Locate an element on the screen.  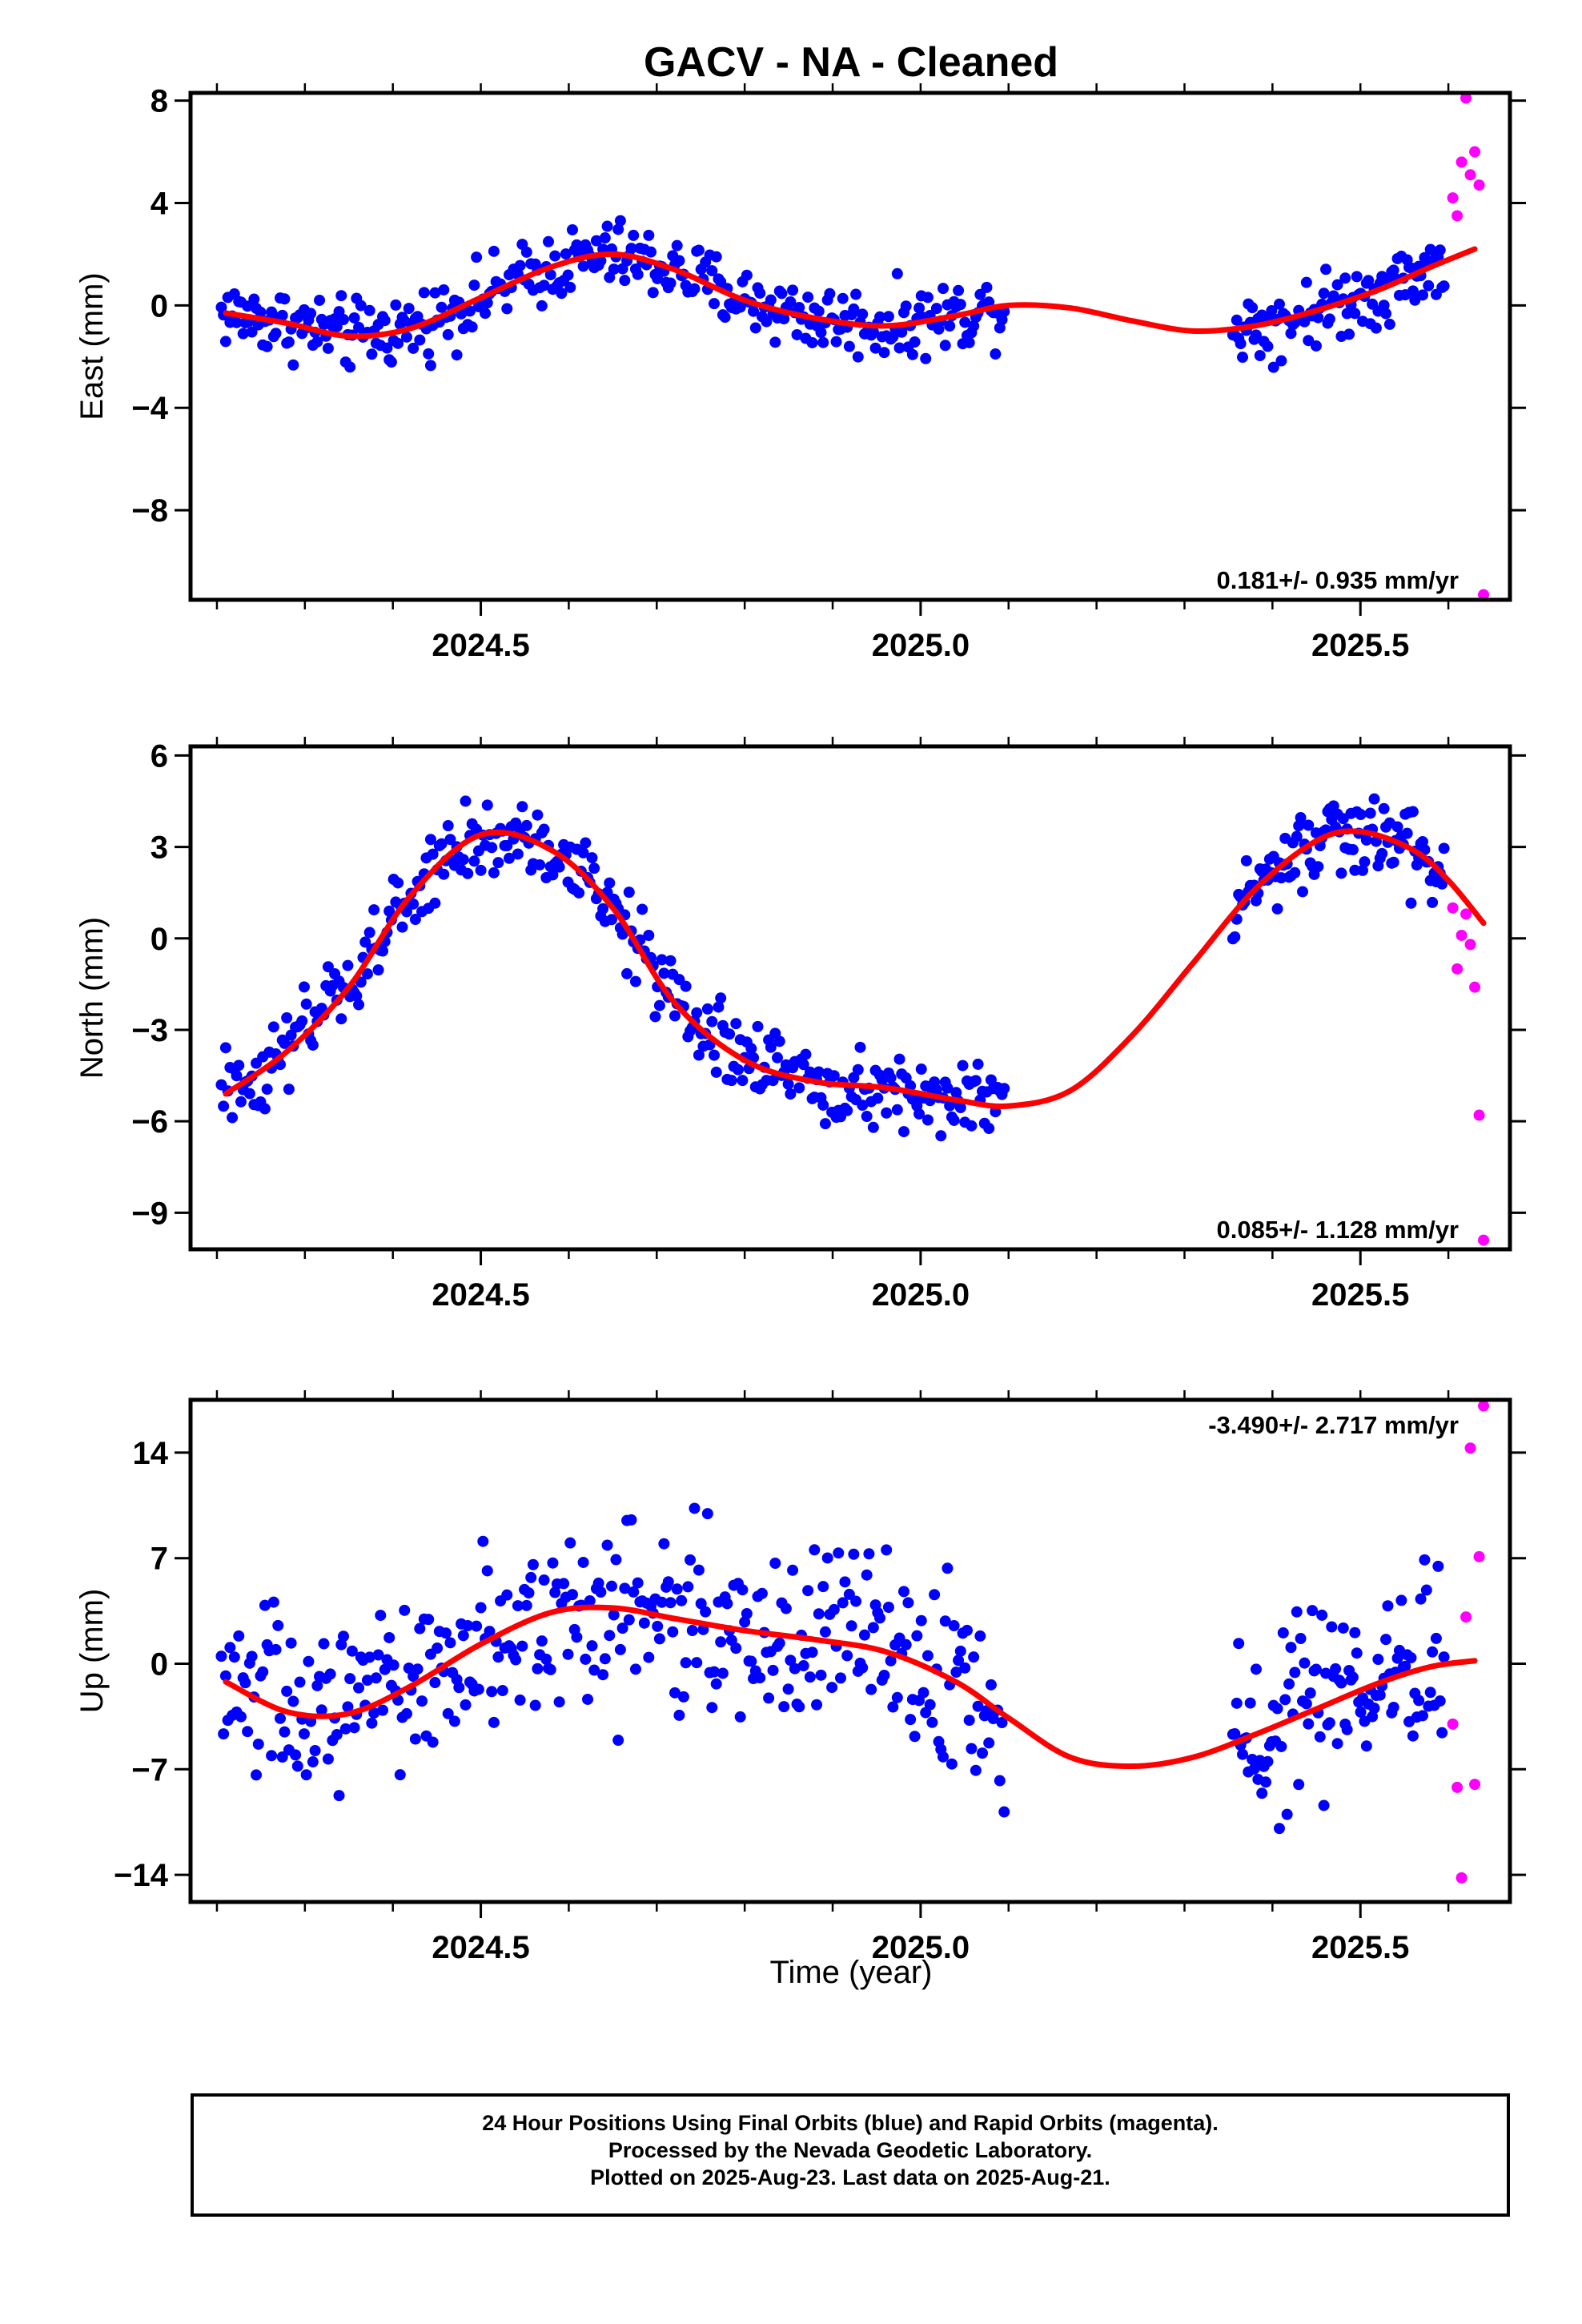
velocity-annotation: 0.181+/- 0.935 mm/yr is located at coordinates (1338, 580).